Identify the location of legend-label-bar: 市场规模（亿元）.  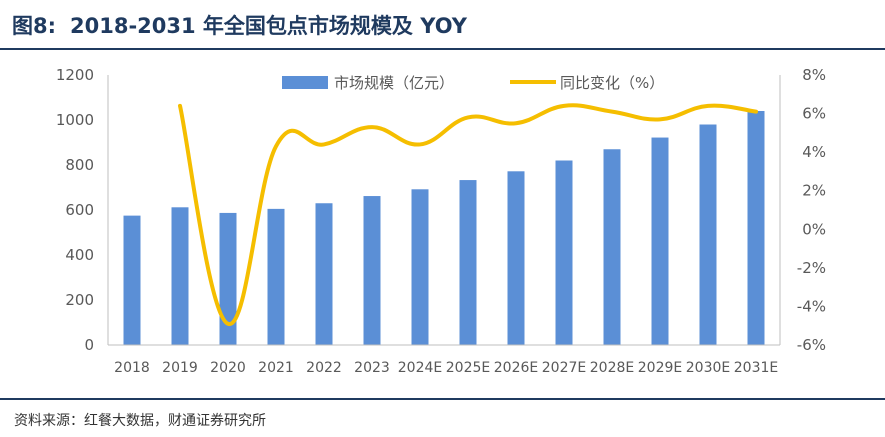
(394, 83).